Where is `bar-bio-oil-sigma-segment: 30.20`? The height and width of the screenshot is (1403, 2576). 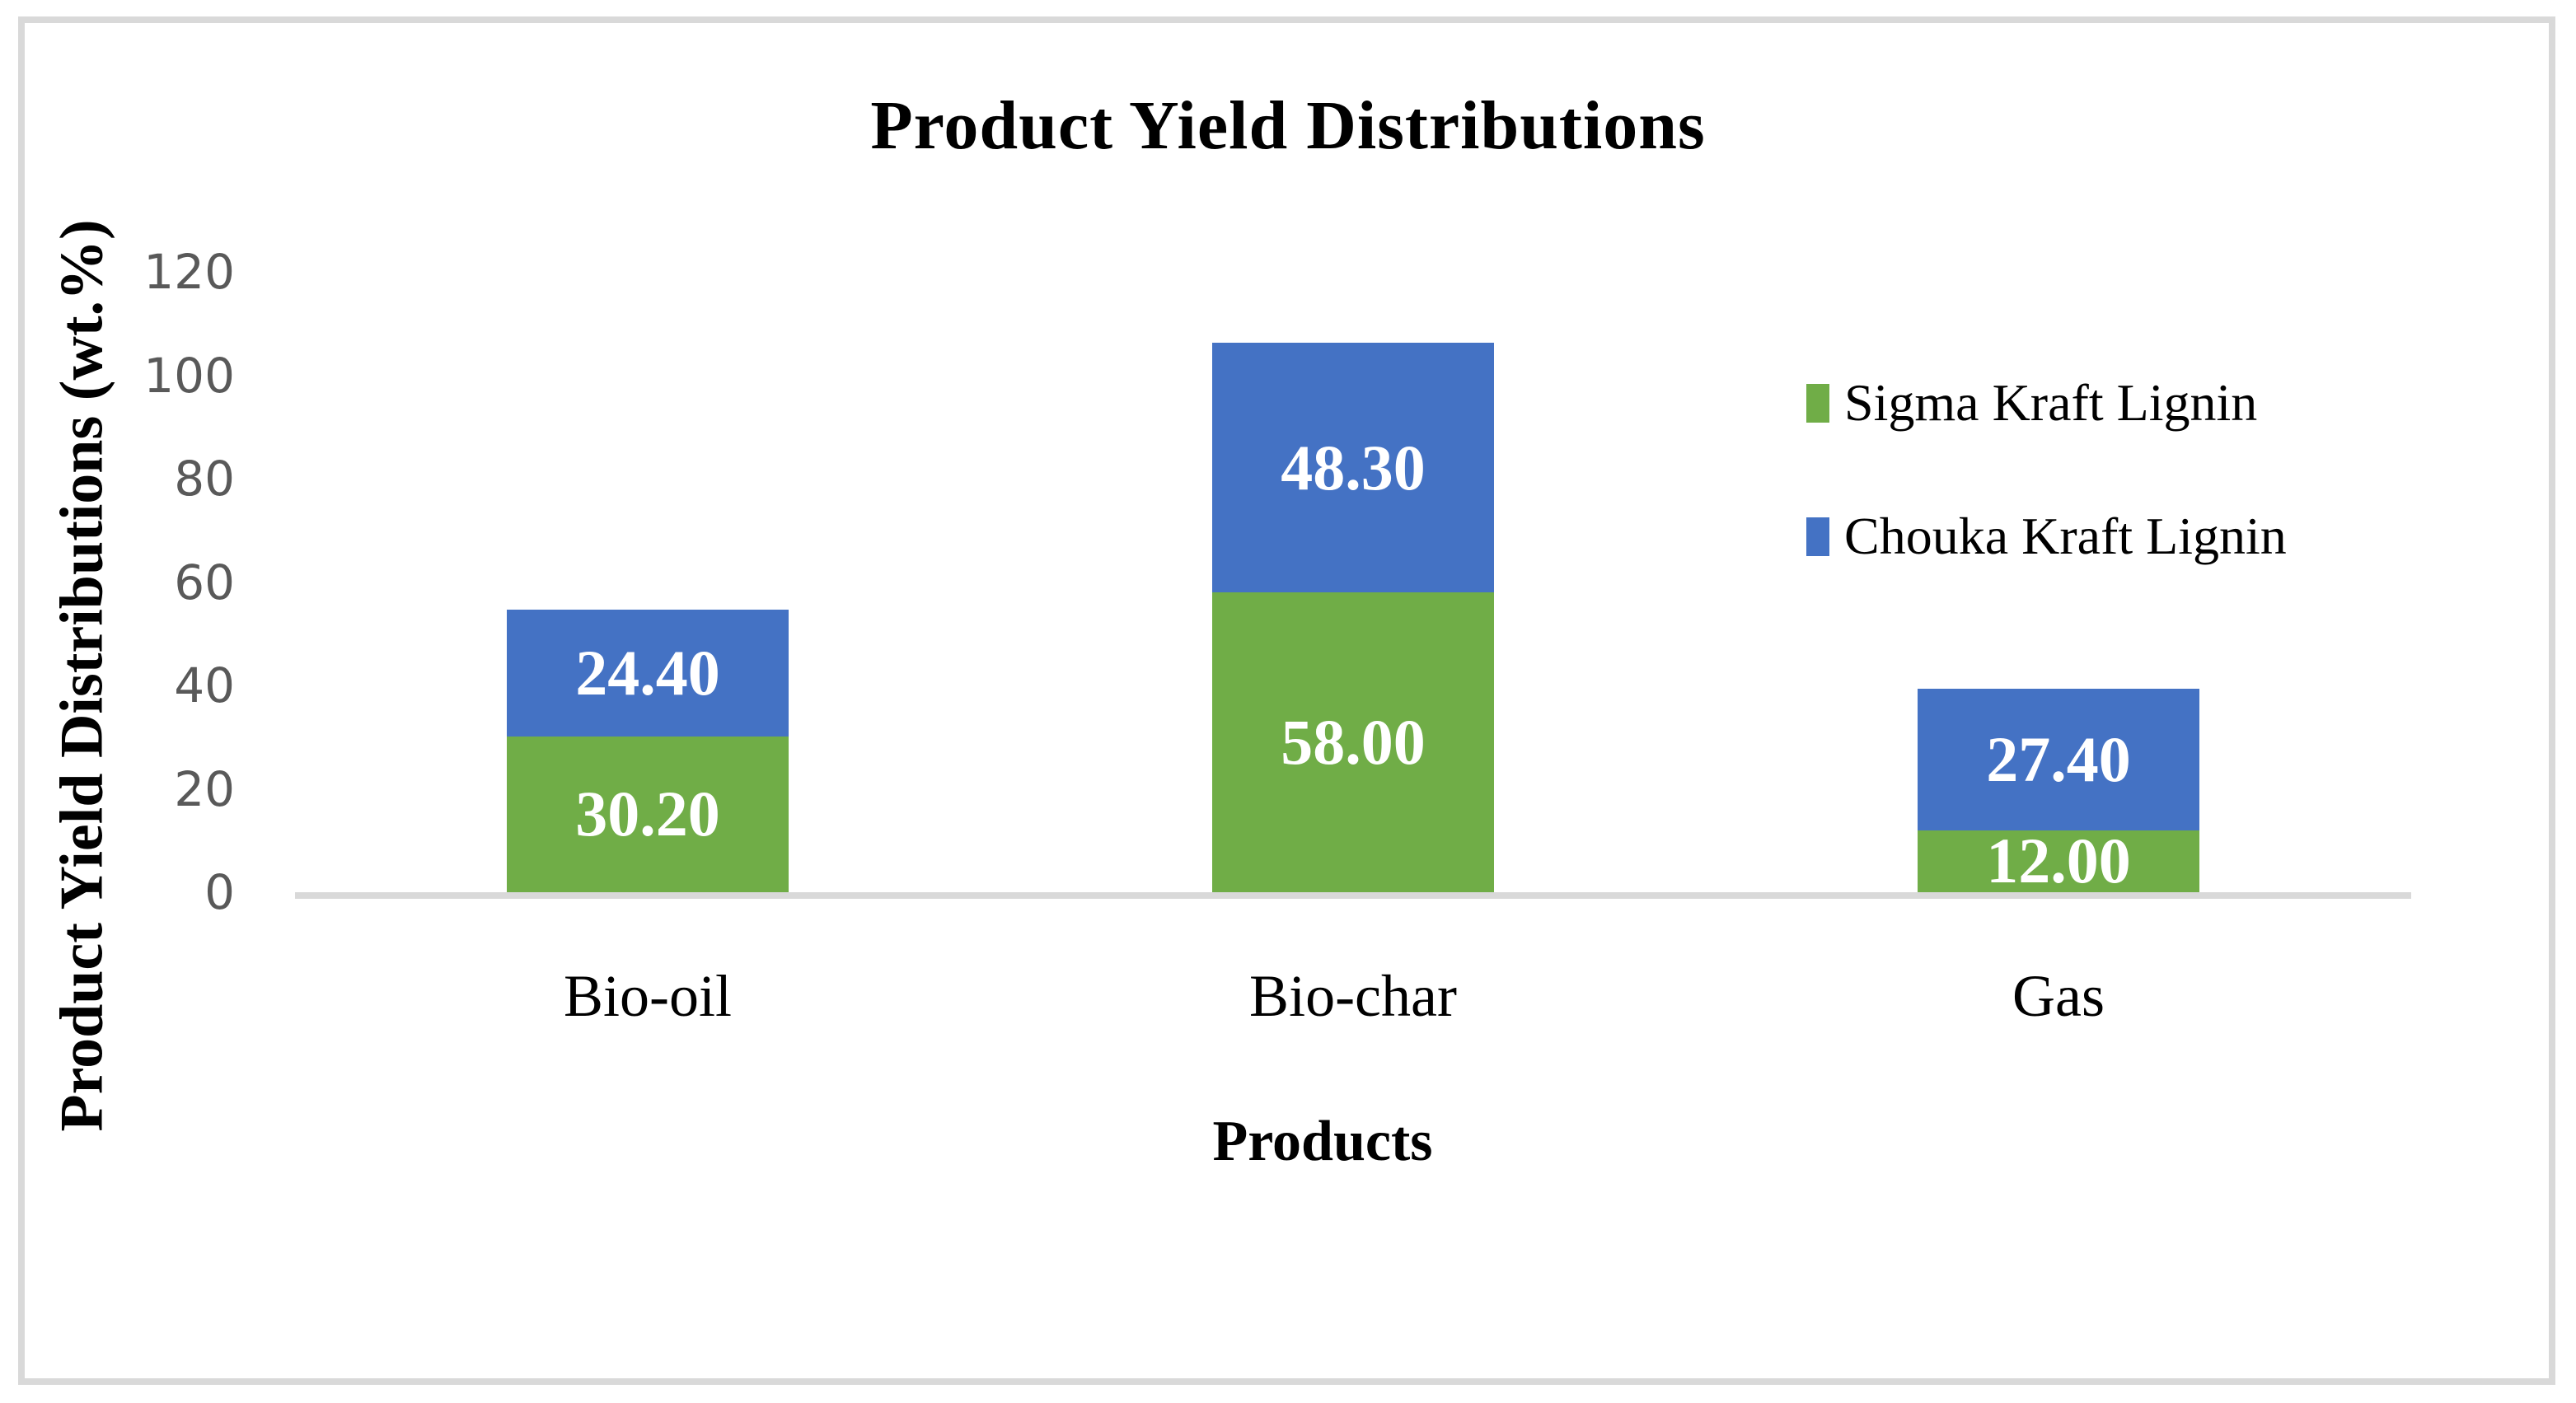 bar-bio-oil-sigma-segment: 30.20 is located at coordinates (648, 814).